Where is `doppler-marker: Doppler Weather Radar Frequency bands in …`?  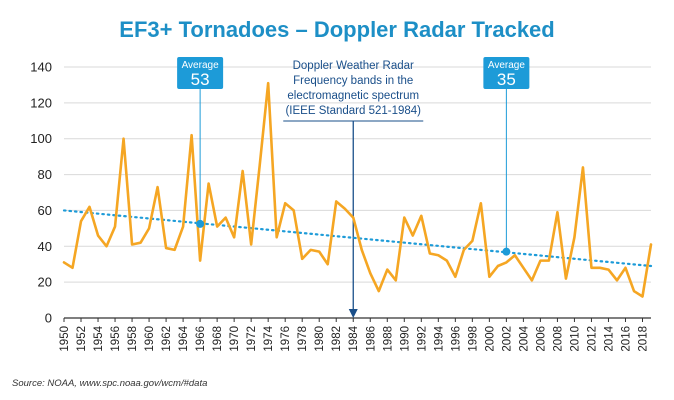 doppler-marker: Doppler Weather Radar Frequency bands in … is located at coordinates (353, 189).